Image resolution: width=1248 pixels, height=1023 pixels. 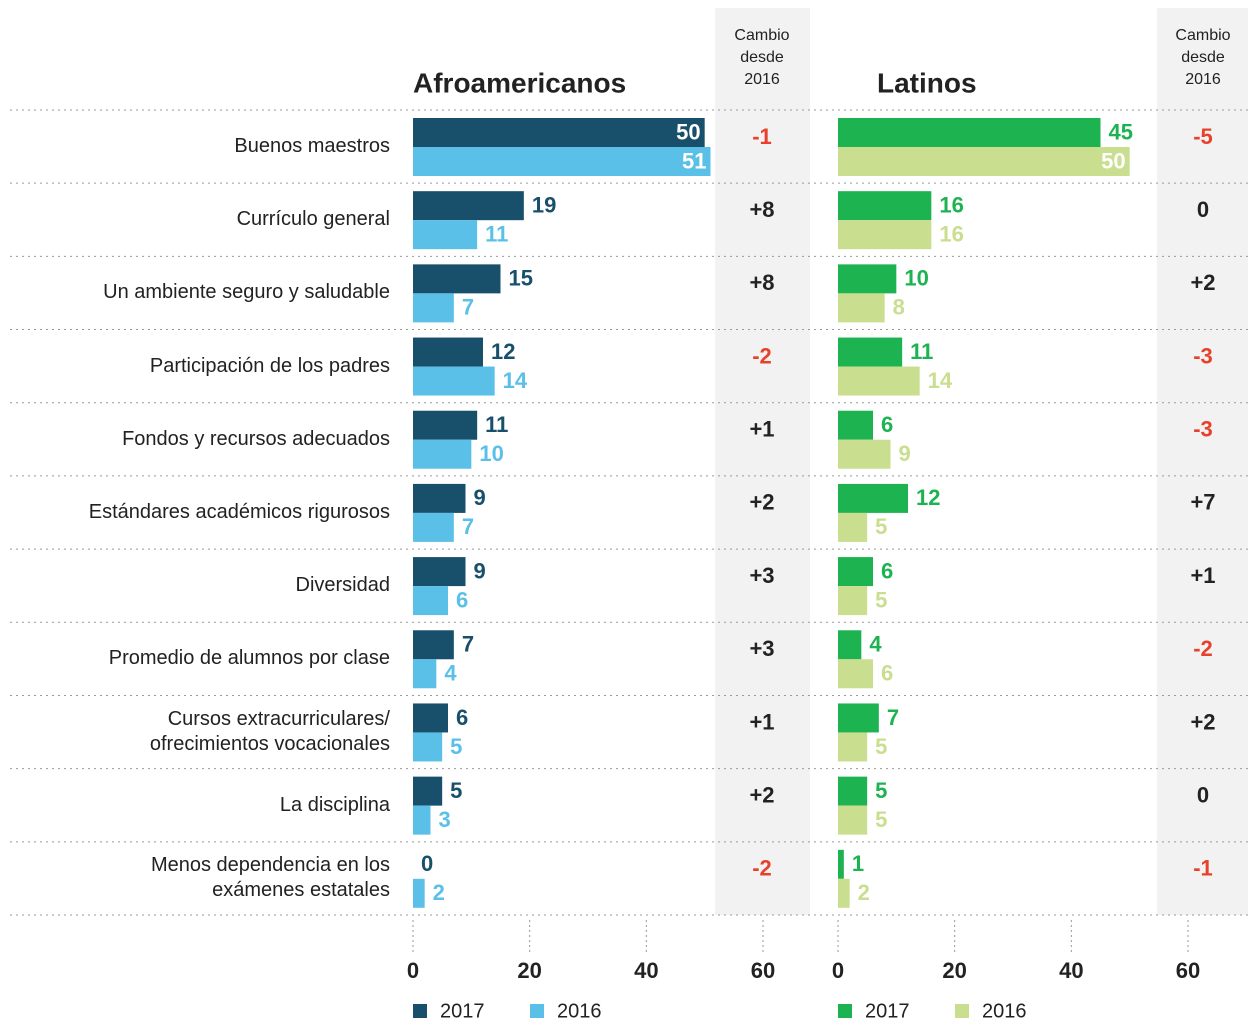 What do you see at coordinates (1121, 131) in the screenshot?
I see `value-label: 45` at bounding box center [1121, 131].